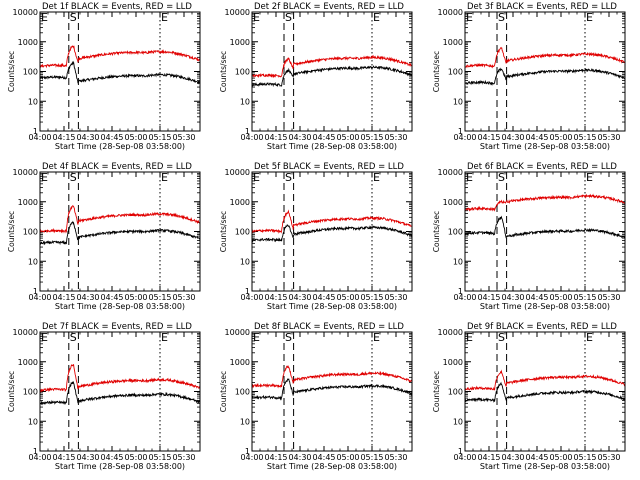  I want to click on y-tick-label: 10, so click(245, 101).